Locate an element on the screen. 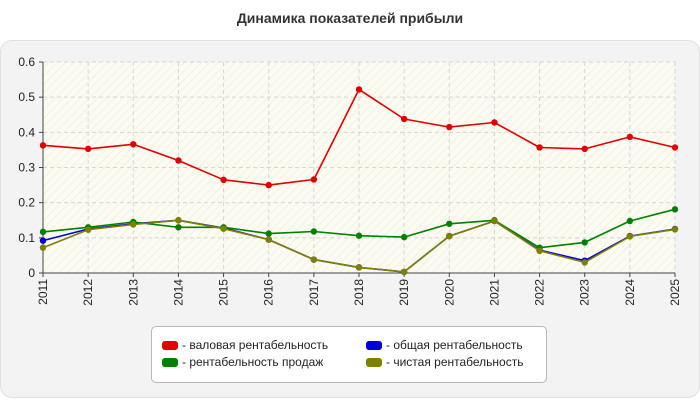 This screenshot has width=700, height=400. y-axis-ticks: 0 0.1 0.2 0.3 0.4 0.5 0.6 is located at coordinates (26, 167).